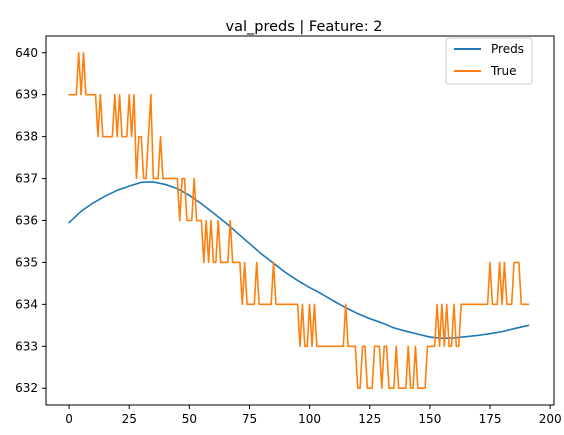 Image resolution: width=564 pixels, height=435 pixels. I want to click on x-axis: 0 25 50 75 100 125 150 175 200, so click(313, 415).